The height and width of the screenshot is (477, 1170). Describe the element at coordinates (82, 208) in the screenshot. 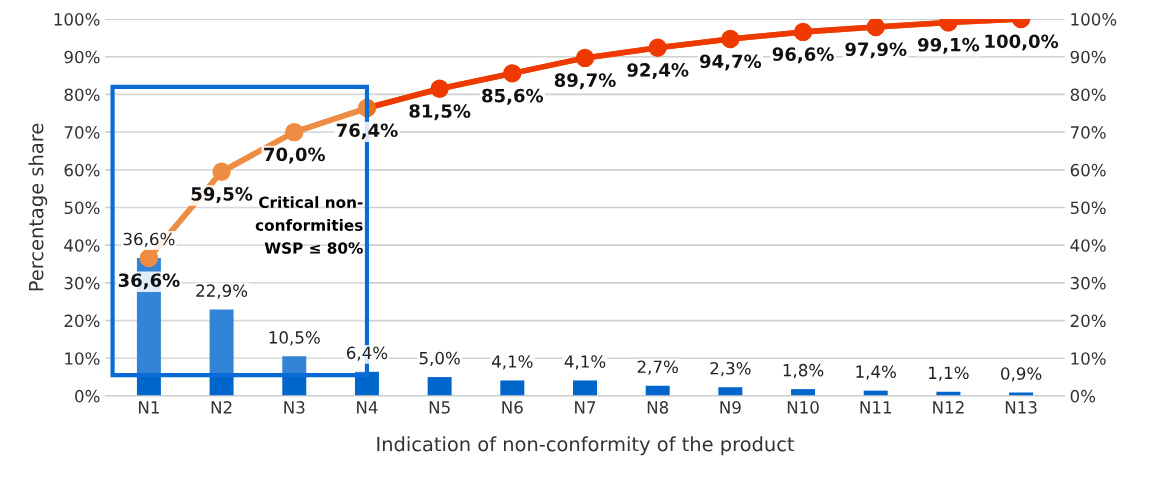

I see `y-tick-label: 50%` at that location.